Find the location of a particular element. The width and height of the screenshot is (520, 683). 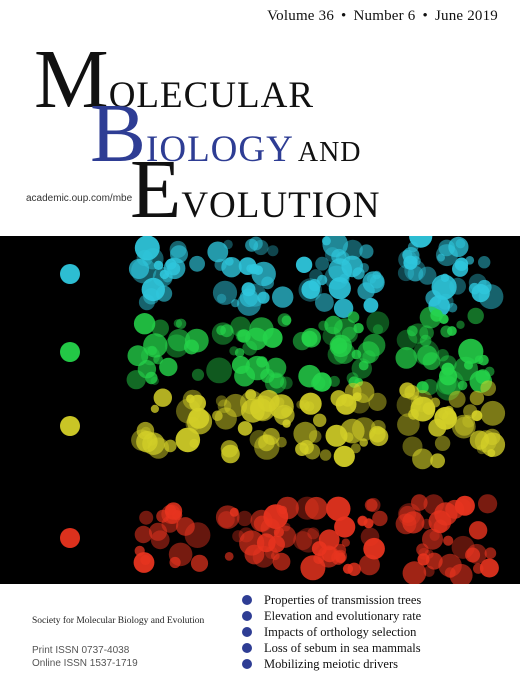

topic-item: Mobilizing meiotic drivers is located at coordinates (331, 664).